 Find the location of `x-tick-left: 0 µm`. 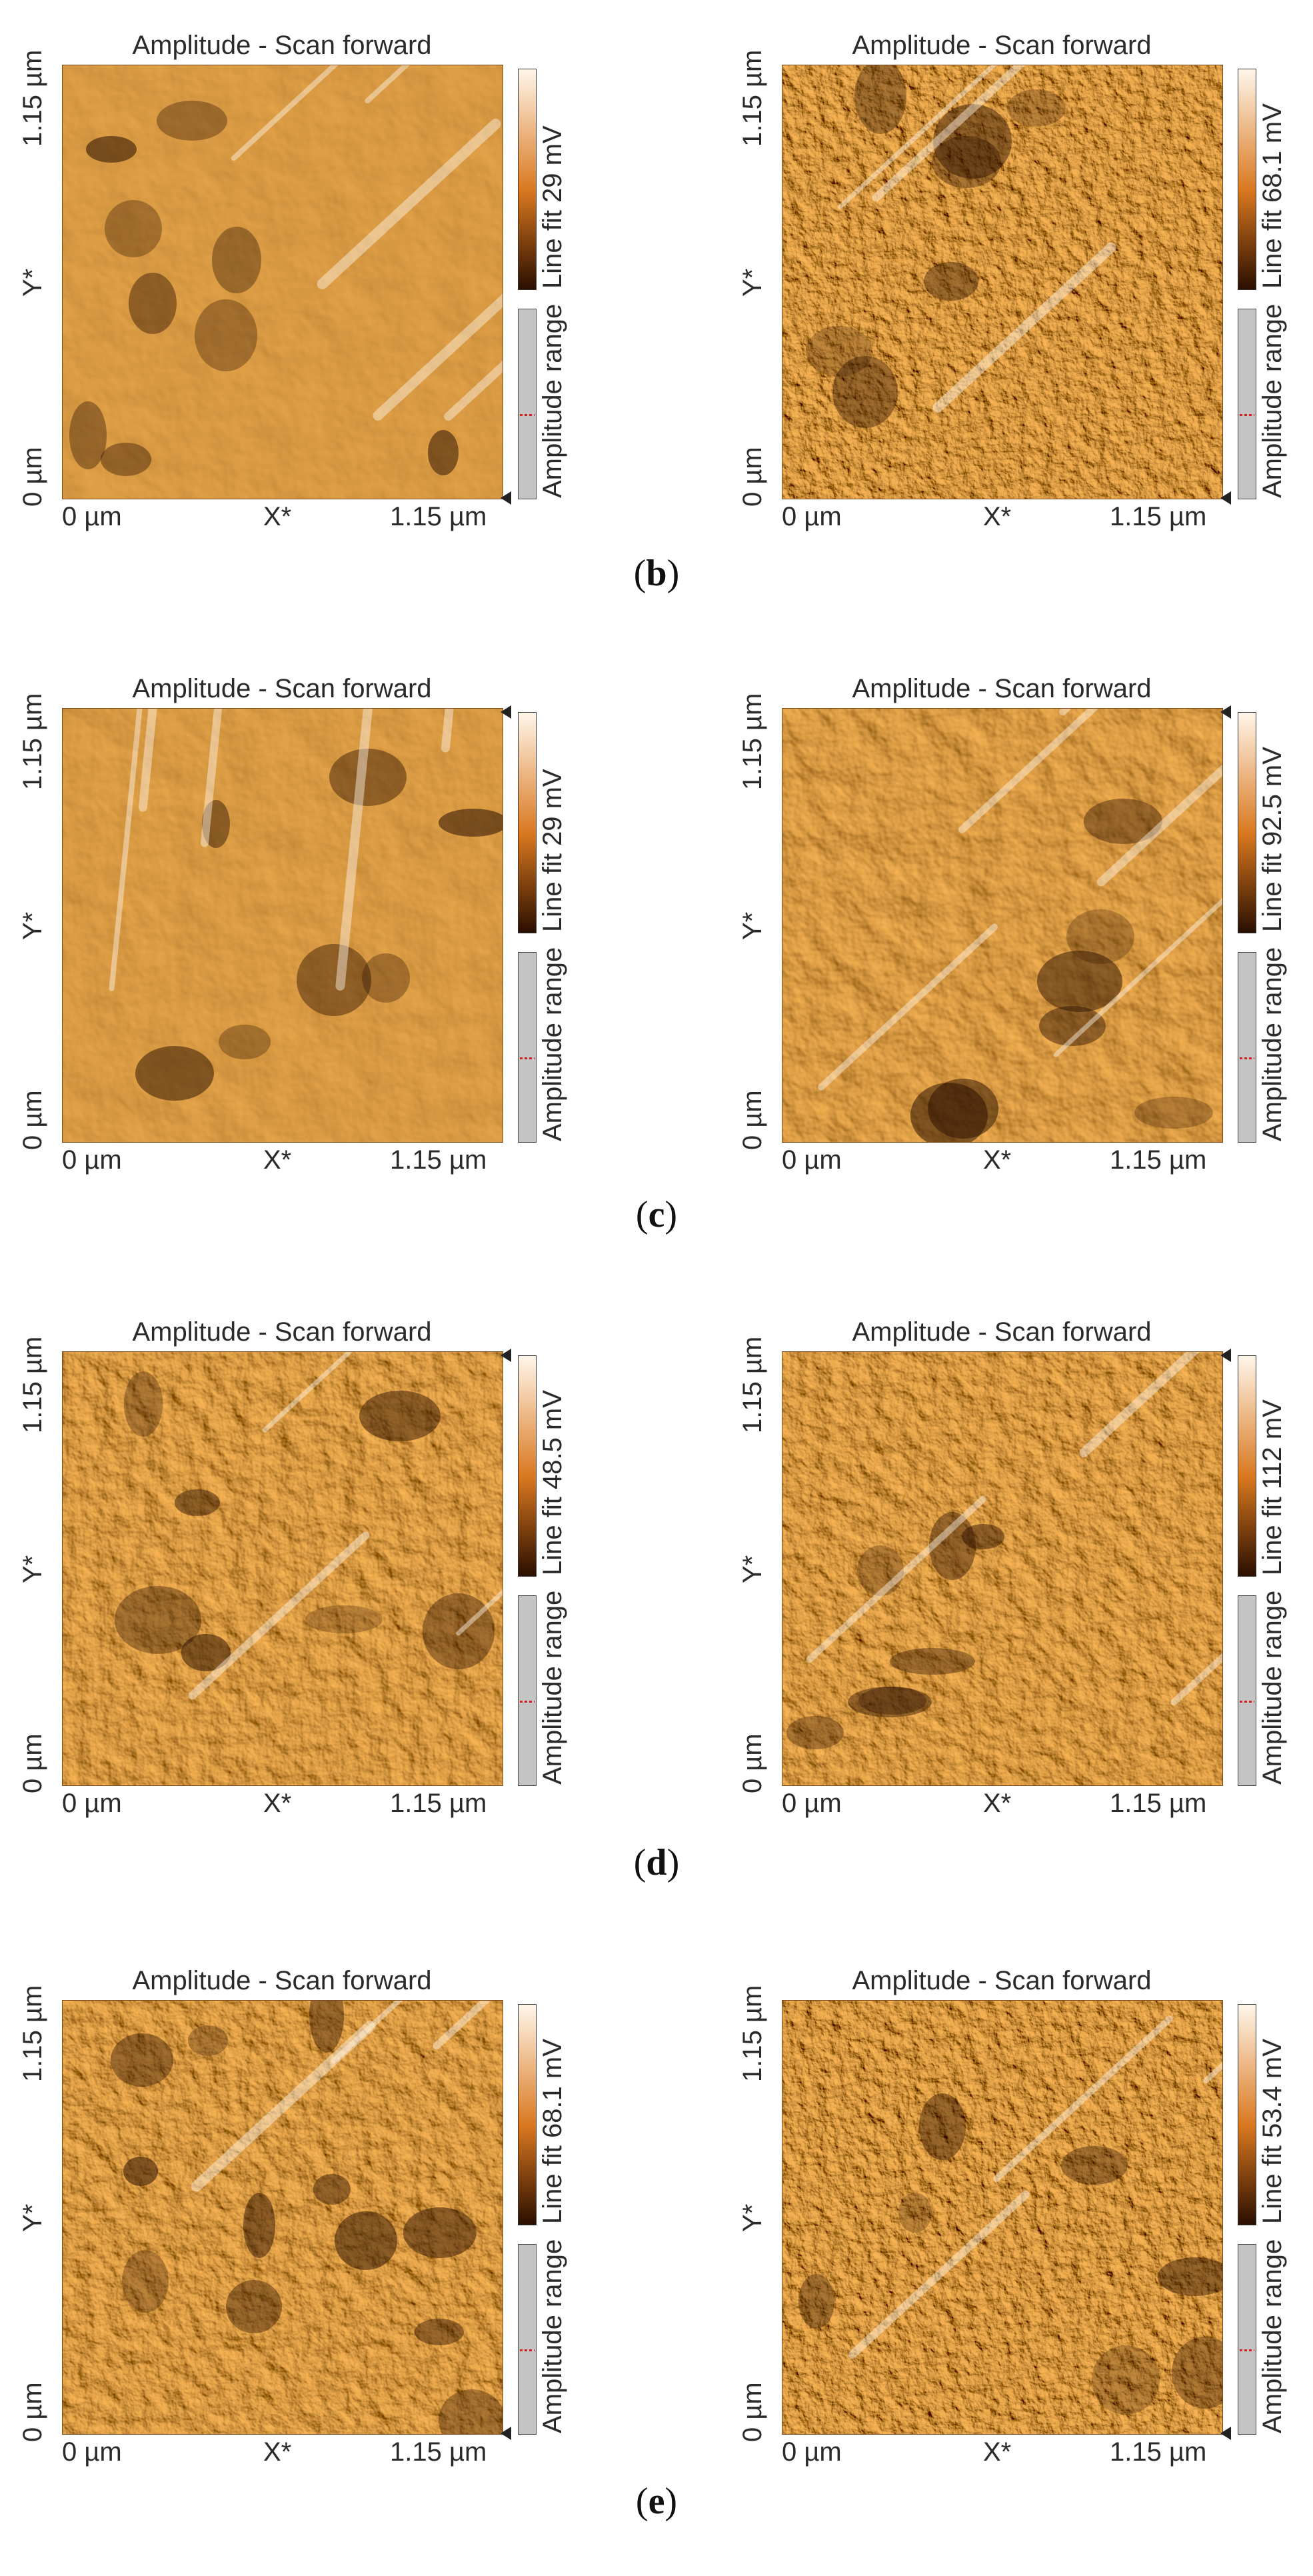

x-tick-left: 0 µm is located at coordinates (812, 1160).